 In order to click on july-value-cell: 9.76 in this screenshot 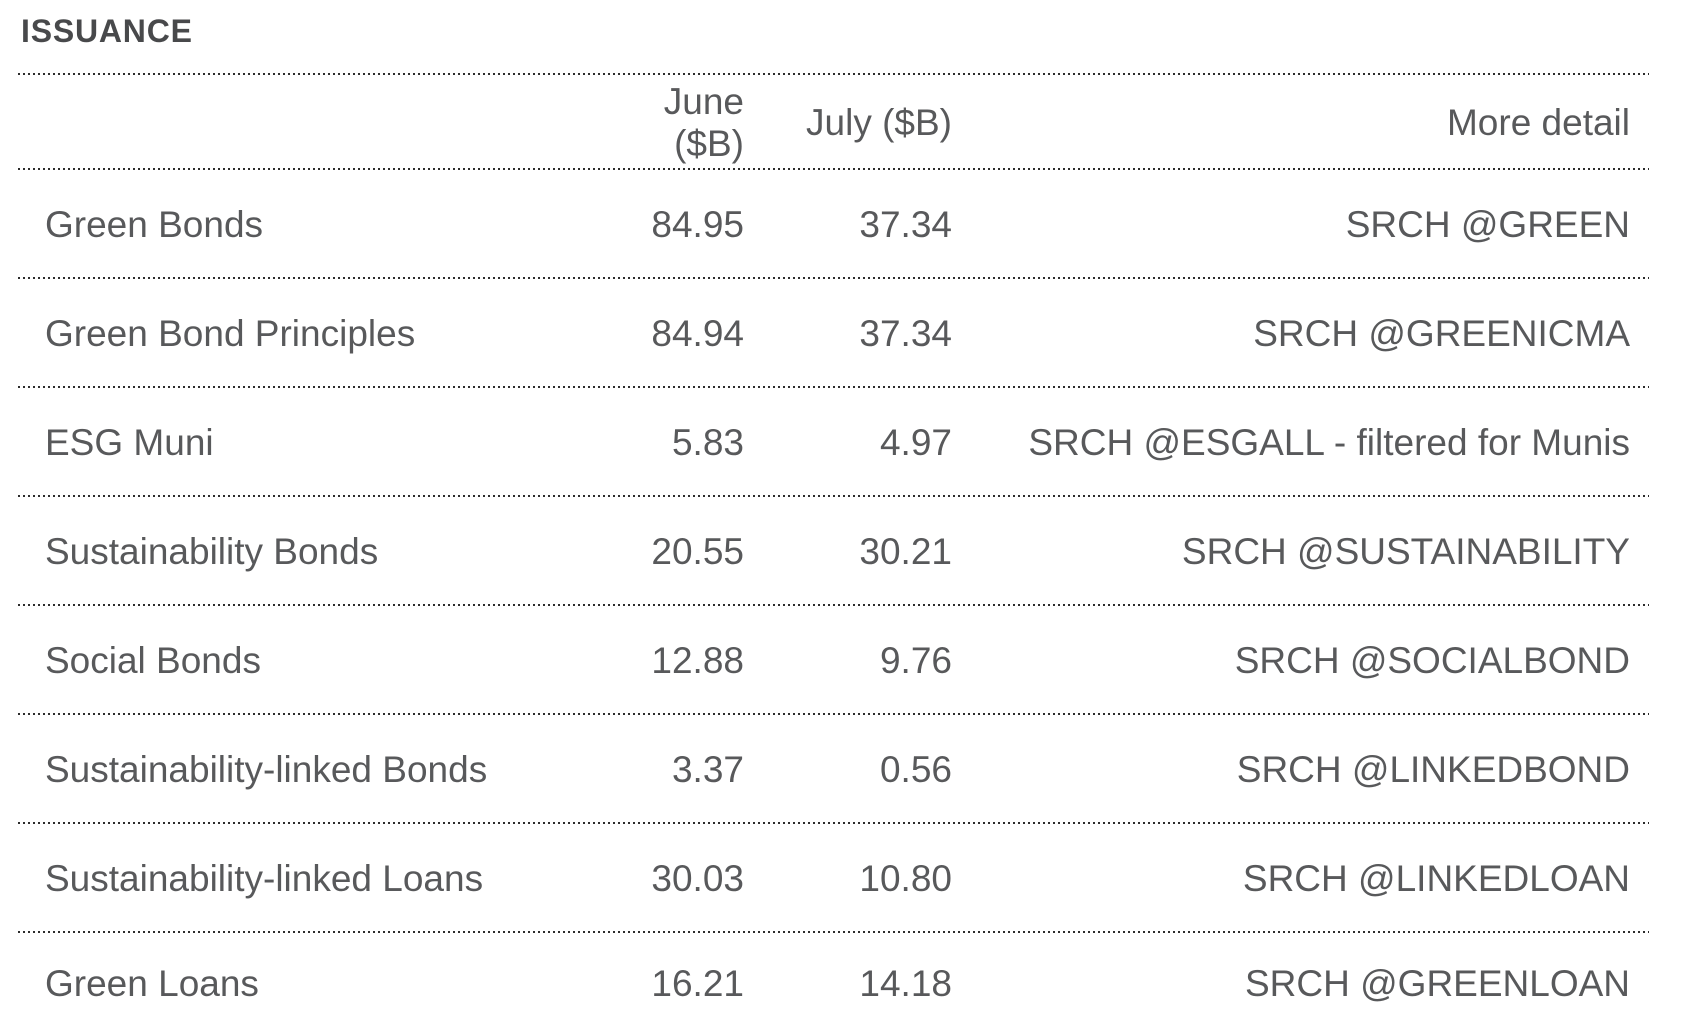, I will do `click(915, 660)`.